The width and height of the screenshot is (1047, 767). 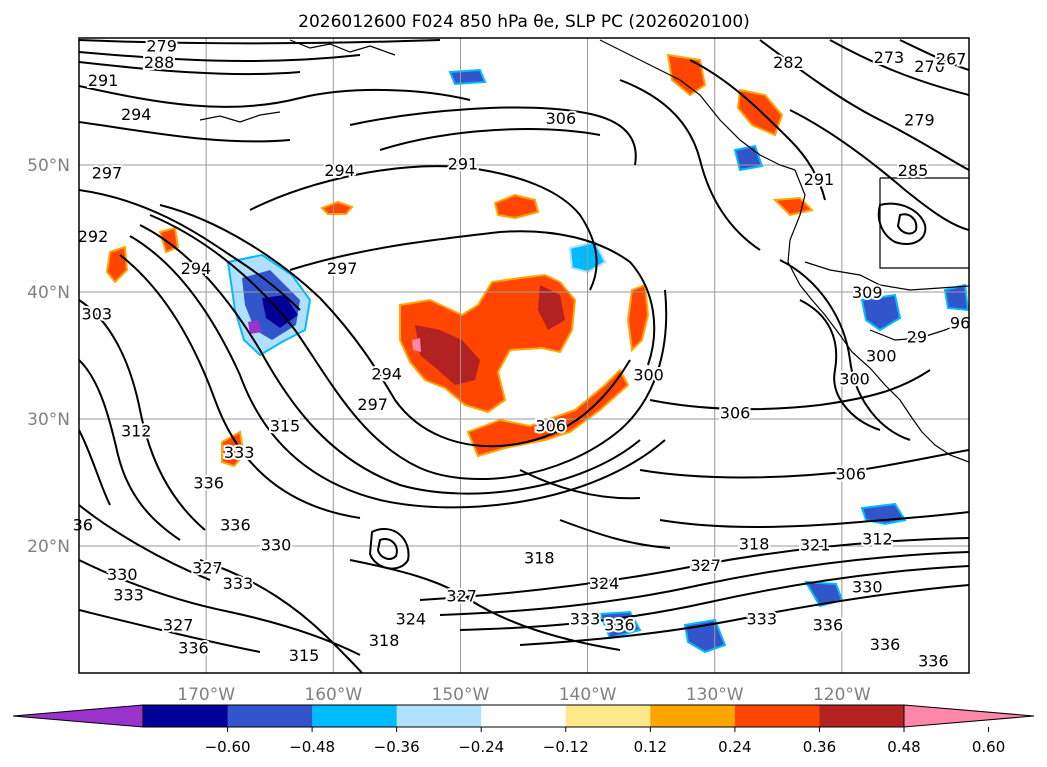 What do you see at coordinates (815, 545) in the screenshot?
I see `contour-label: 321` at bounding box center [815, 545].